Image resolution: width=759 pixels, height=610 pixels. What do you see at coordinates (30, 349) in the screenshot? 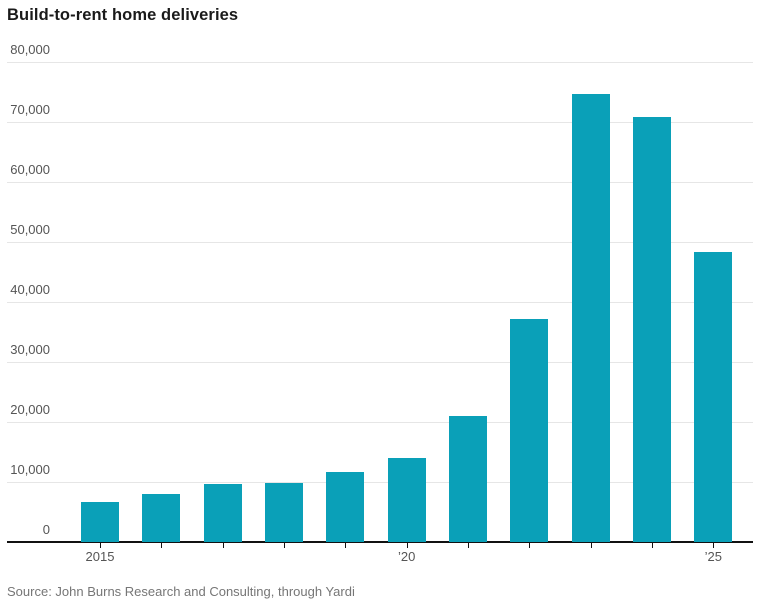
I see `y-axis-tick-label: 30,000` at bounding box center [30, 349].